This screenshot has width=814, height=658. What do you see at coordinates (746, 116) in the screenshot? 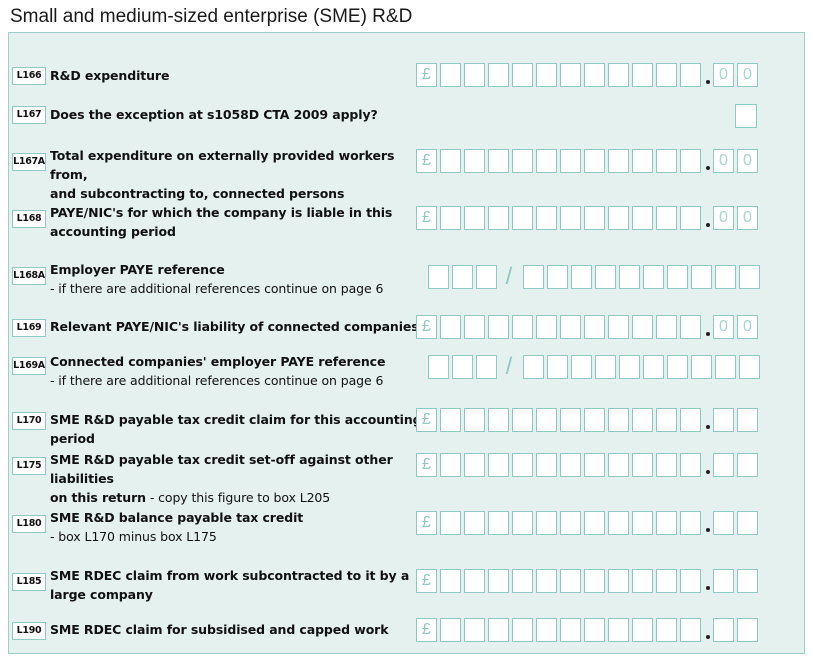
I see `exception-checkbox` at bounding box center [746, 116].